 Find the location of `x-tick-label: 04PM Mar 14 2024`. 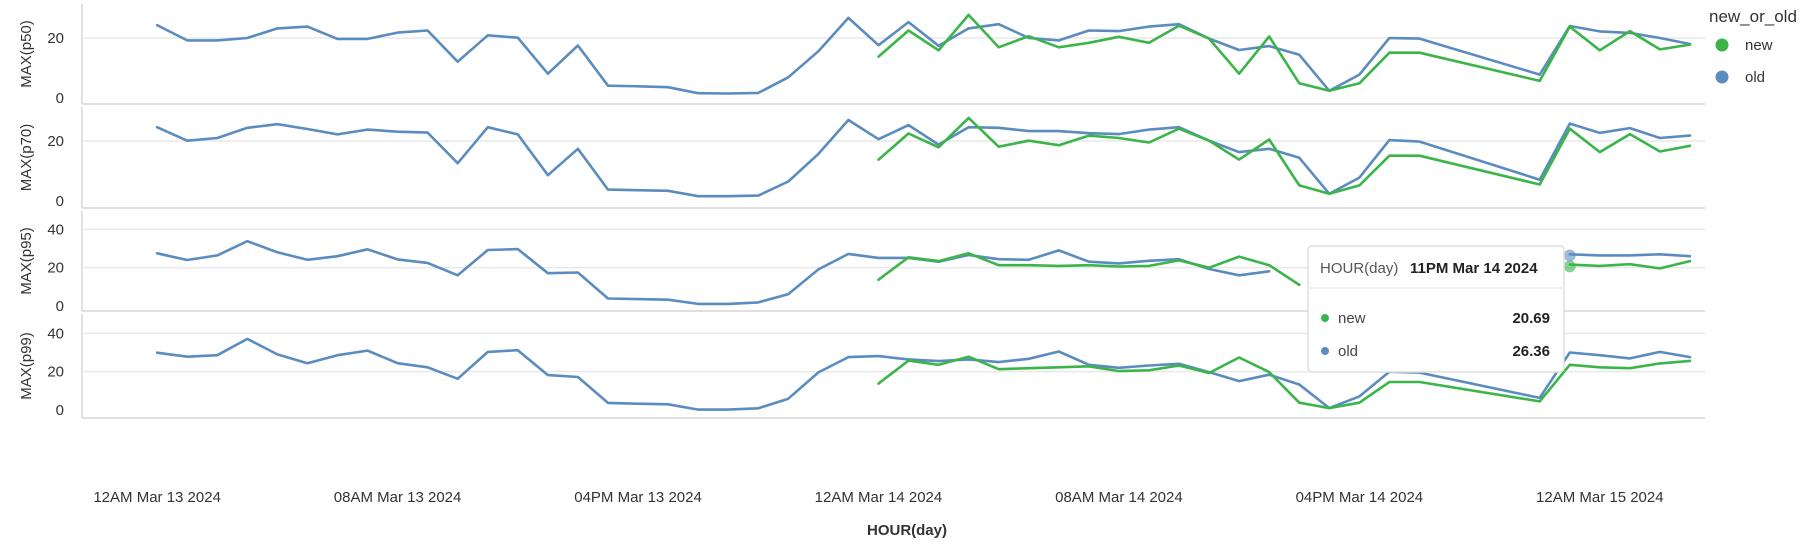

x-tick-label: 04PM Mar 14 2024 is located at coordinates (1360, 497).